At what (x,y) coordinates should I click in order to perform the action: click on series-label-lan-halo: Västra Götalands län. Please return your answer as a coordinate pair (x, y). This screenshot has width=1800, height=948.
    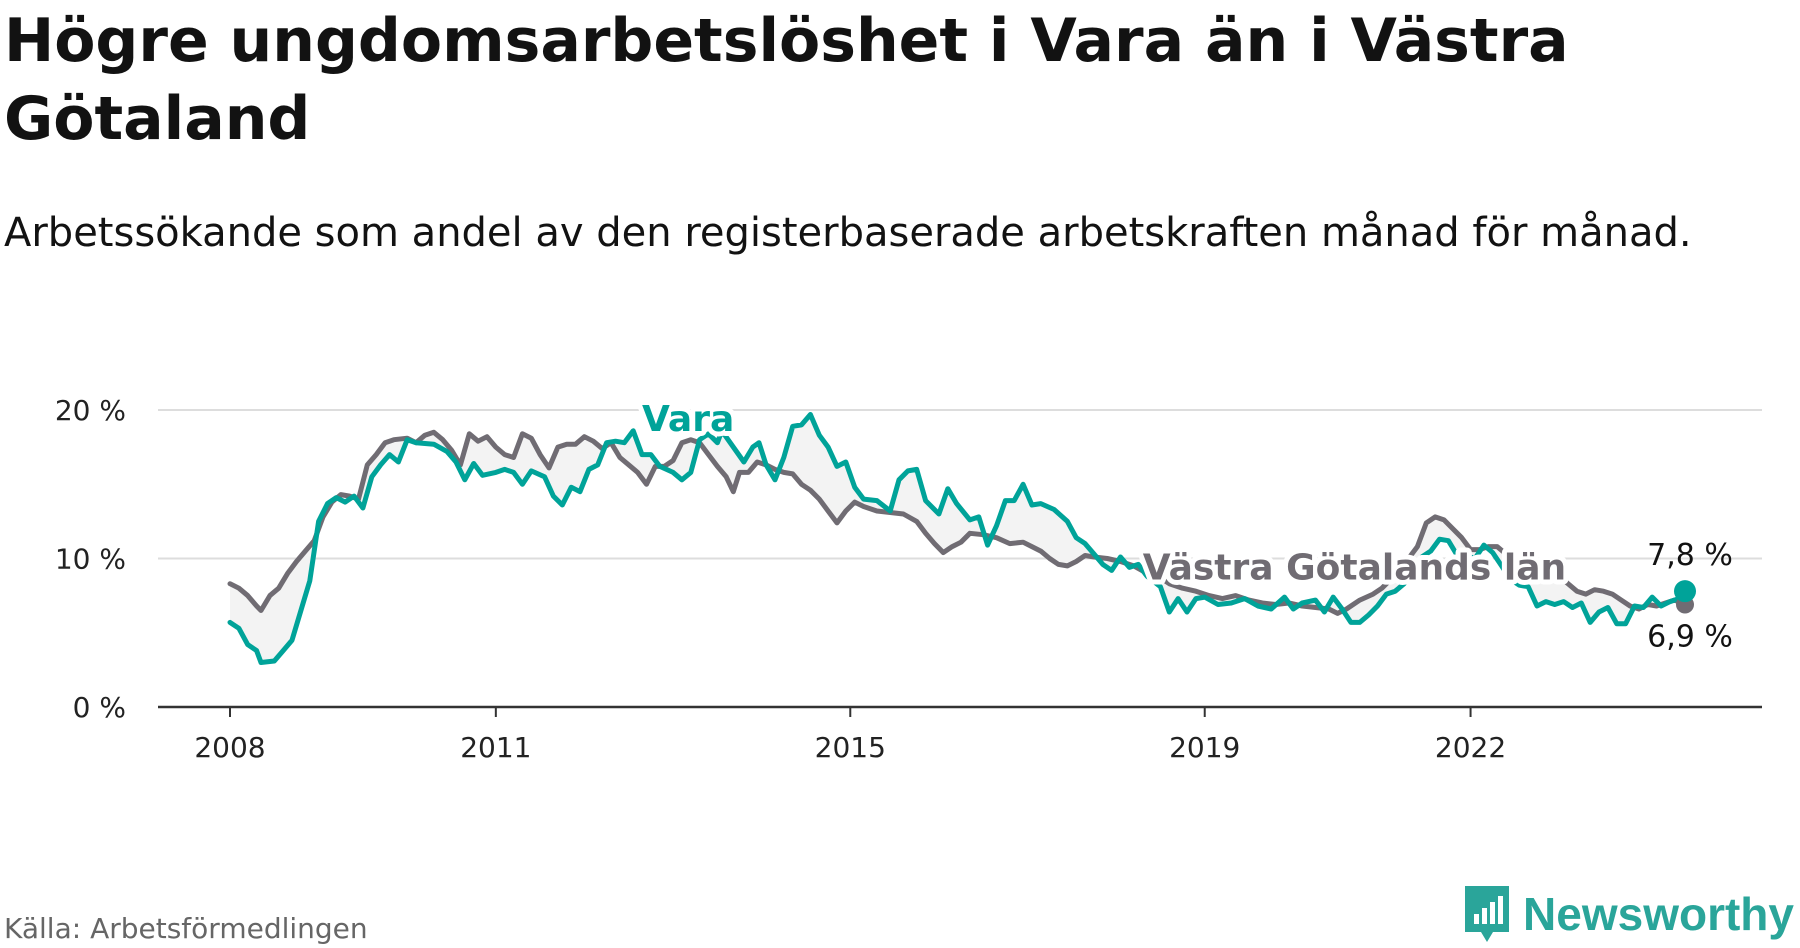
    Looking at the image, I should click on (1354, 567).